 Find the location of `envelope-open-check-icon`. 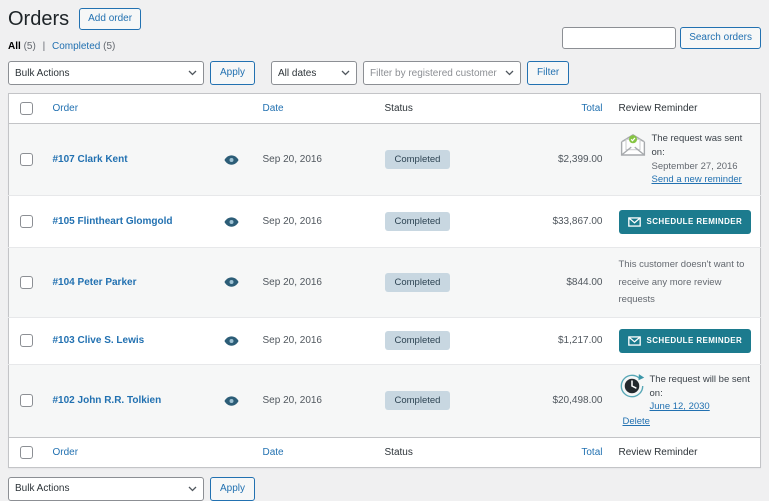

envelope-open-check-icon is located at coordinates (633, 144).